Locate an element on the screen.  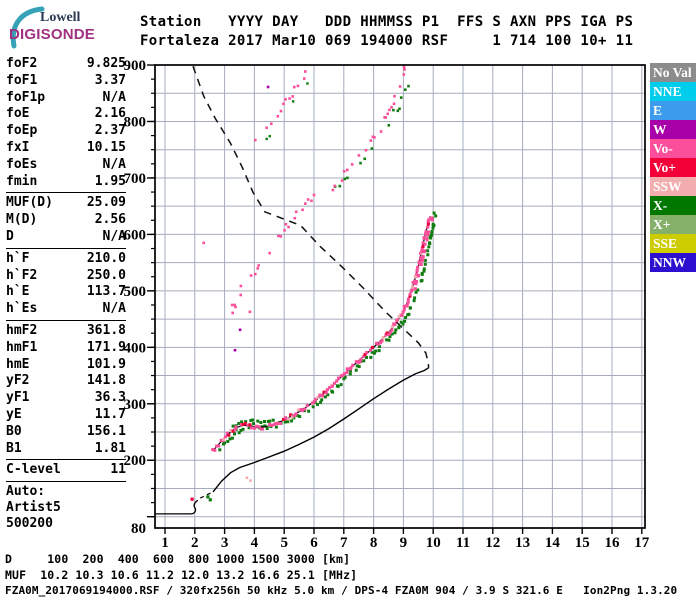
param-row: h`F 210.0 is located at coordinates (66, 259).